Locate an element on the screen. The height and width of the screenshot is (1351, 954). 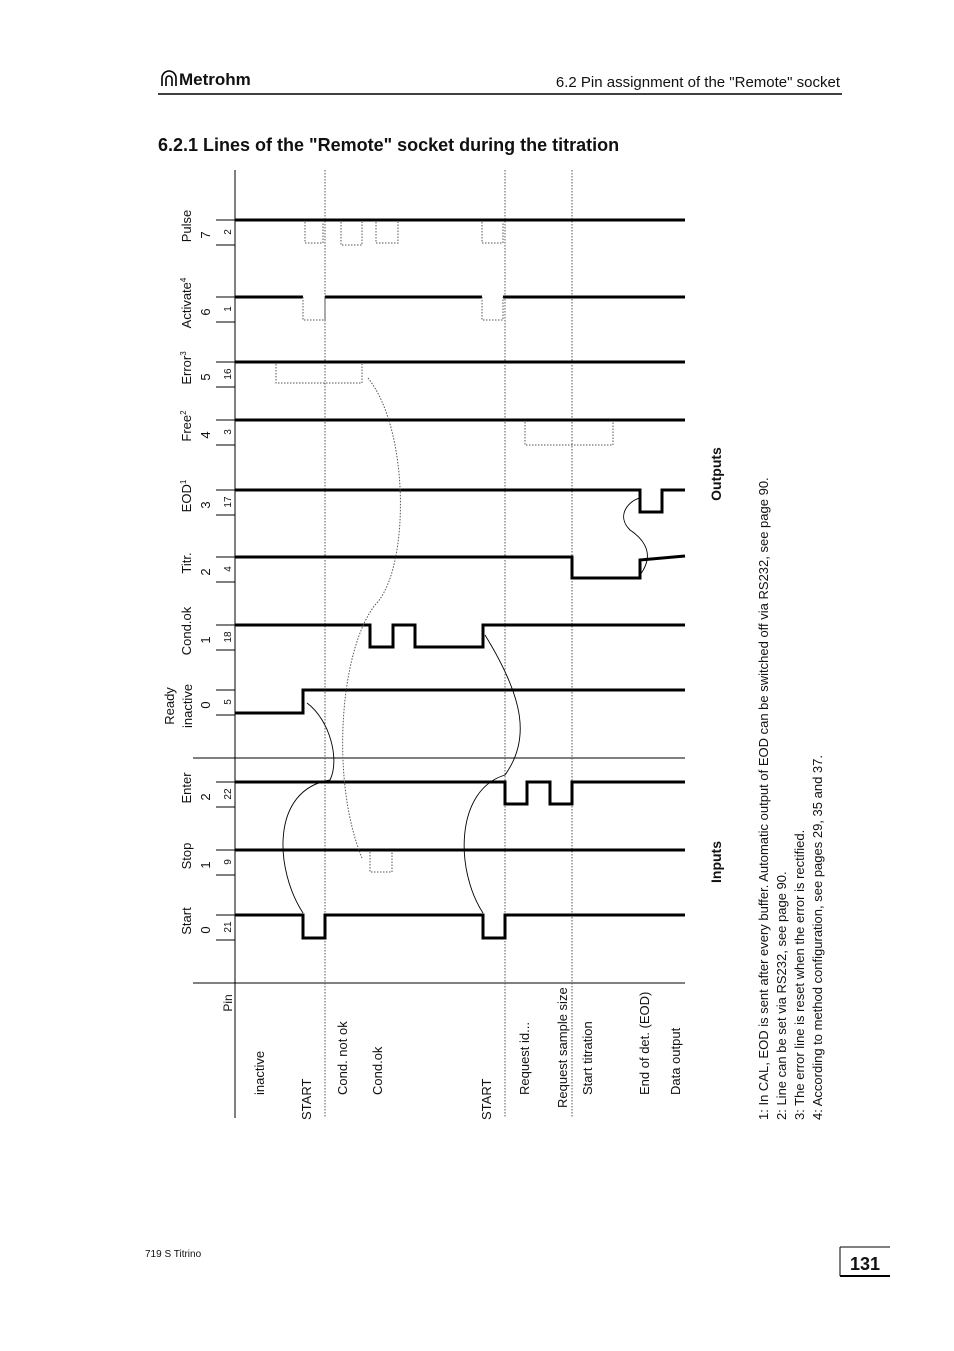
signal-name: Cond.ok is located at coordinates (186, 630).